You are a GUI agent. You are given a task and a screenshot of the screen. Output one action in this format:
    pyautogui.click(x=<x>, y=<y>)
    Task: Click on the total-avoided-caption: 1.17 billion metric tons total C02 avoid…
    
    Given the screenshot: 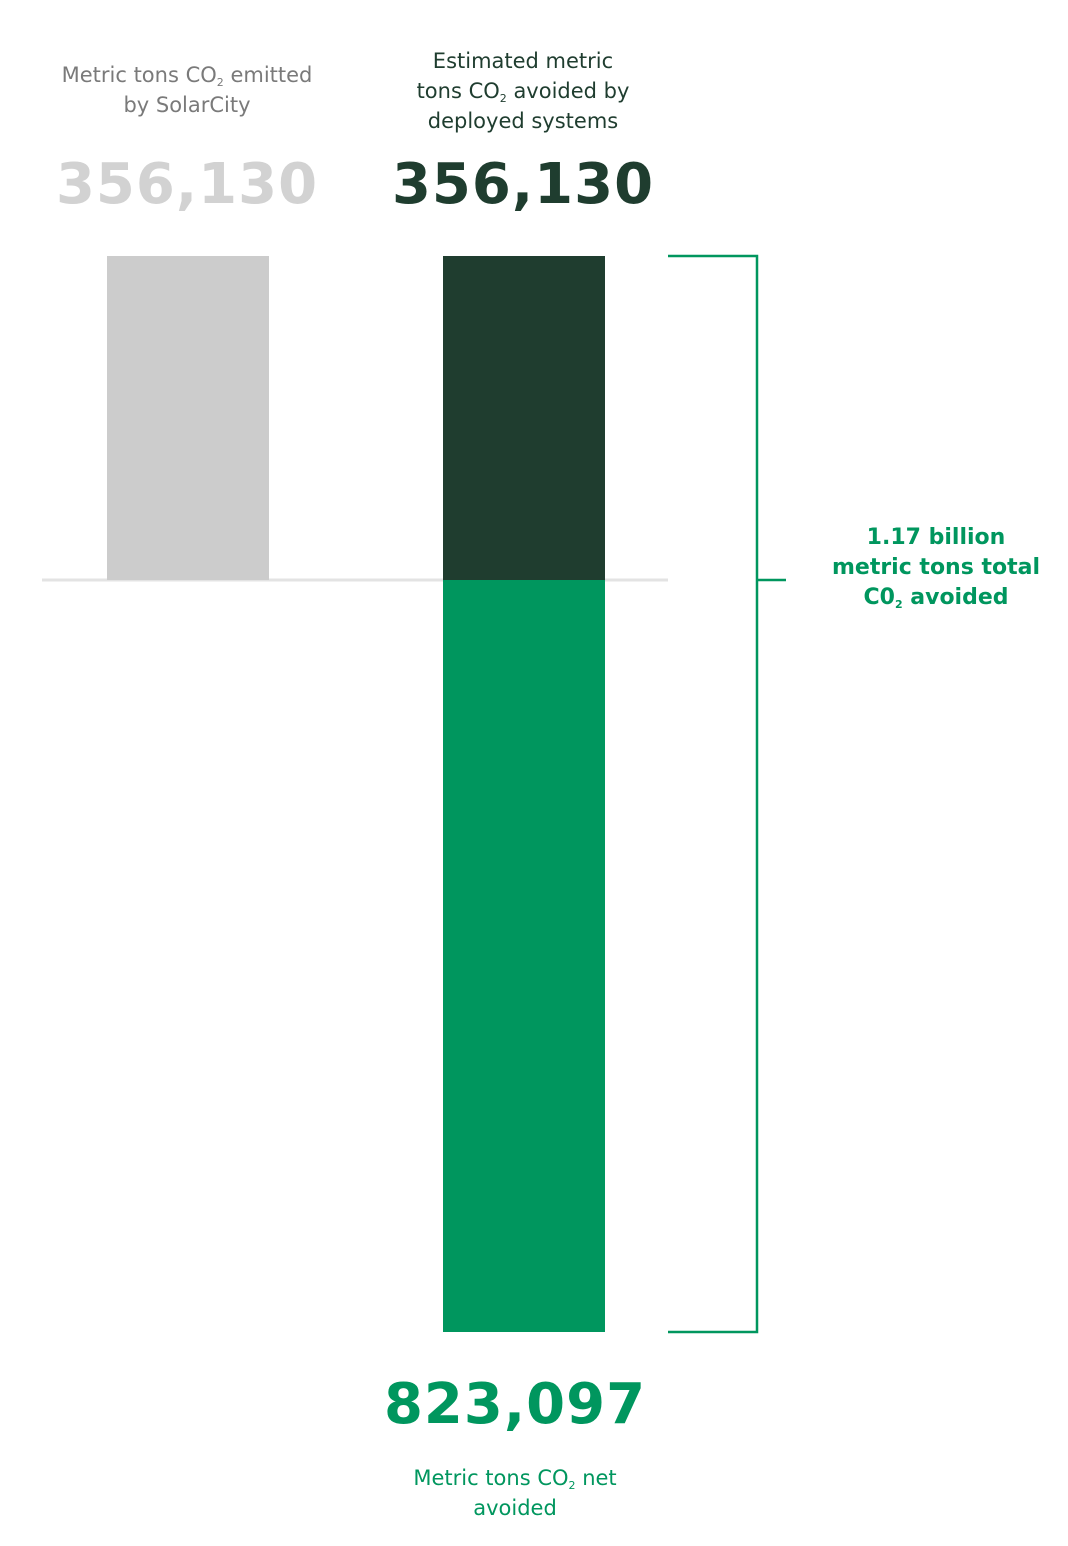 What is the action you would take?
    pyautogui.click(x=936, y=568)
    